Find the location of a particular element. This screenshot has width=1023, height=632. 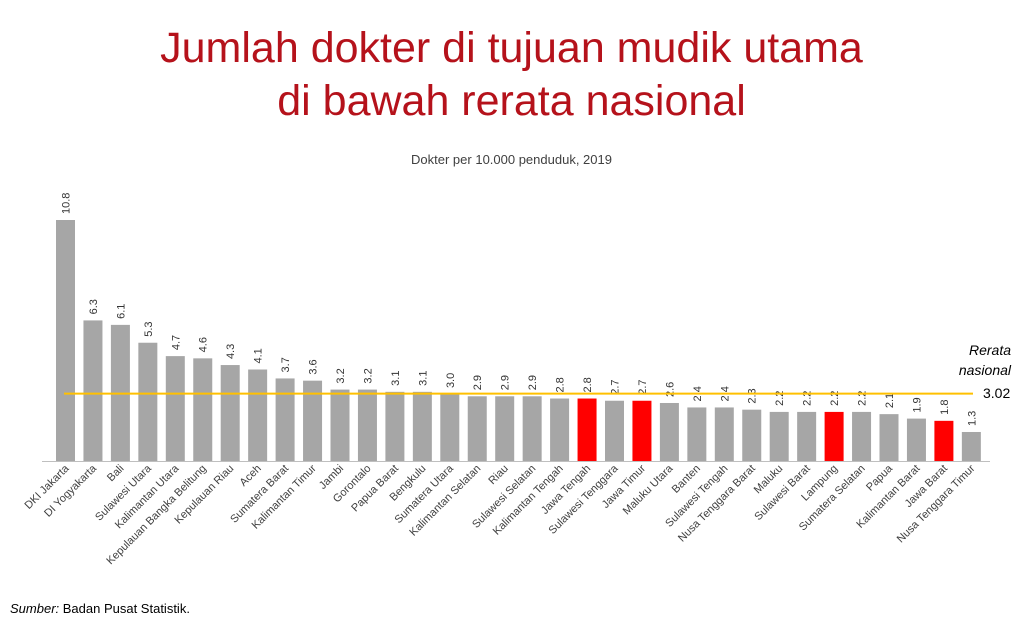

bar-value-label: 1.9 is located at coordinates (917, 404).